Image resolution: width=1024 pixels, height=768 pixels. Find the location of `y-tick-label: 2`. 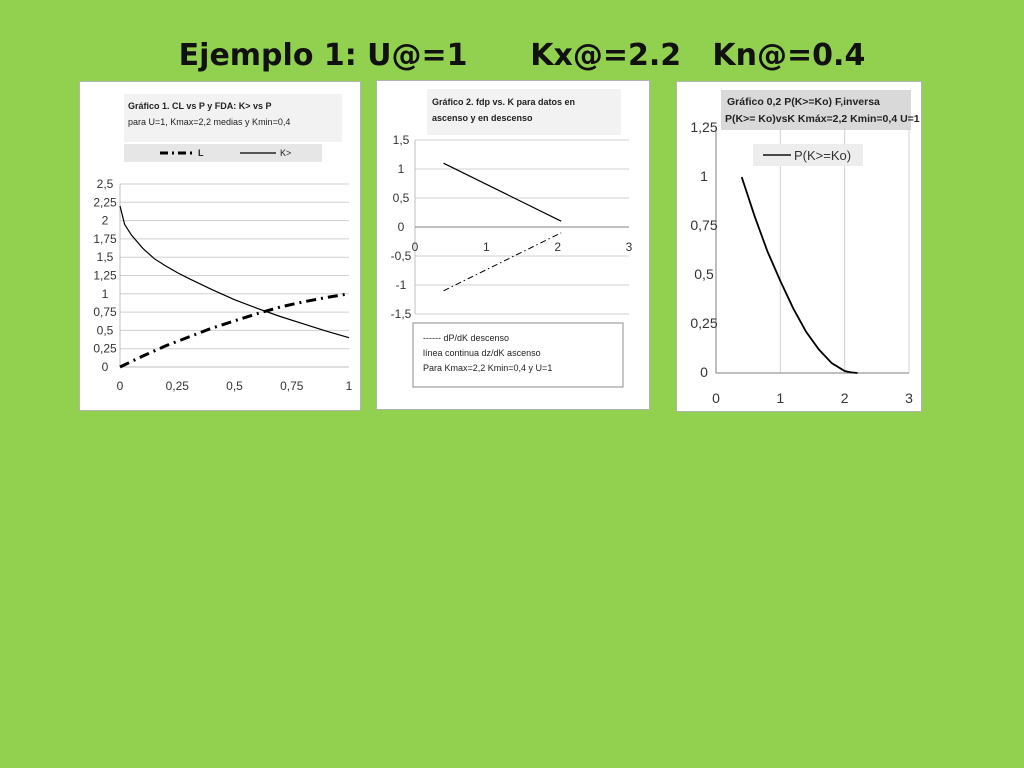

y-tick-label: 2 is located at coordinates (105, 221).